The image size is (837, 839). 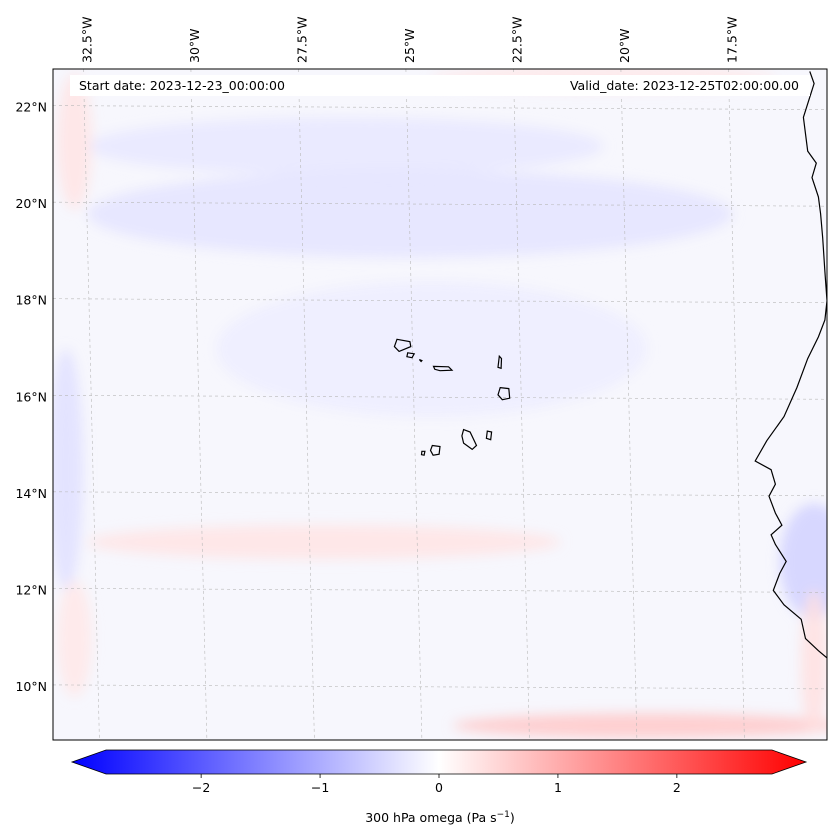 I want to click on colorbar-tick-label: 2, so click(x=677, y=787).